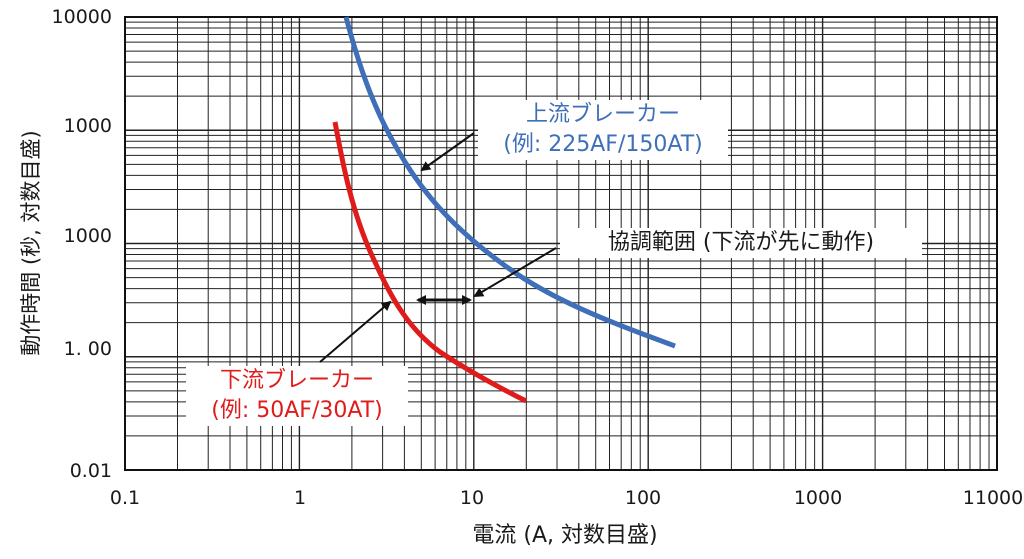  I want to click on x-axis-label: 電流 (A, 対数目盛), so click(565, 535).